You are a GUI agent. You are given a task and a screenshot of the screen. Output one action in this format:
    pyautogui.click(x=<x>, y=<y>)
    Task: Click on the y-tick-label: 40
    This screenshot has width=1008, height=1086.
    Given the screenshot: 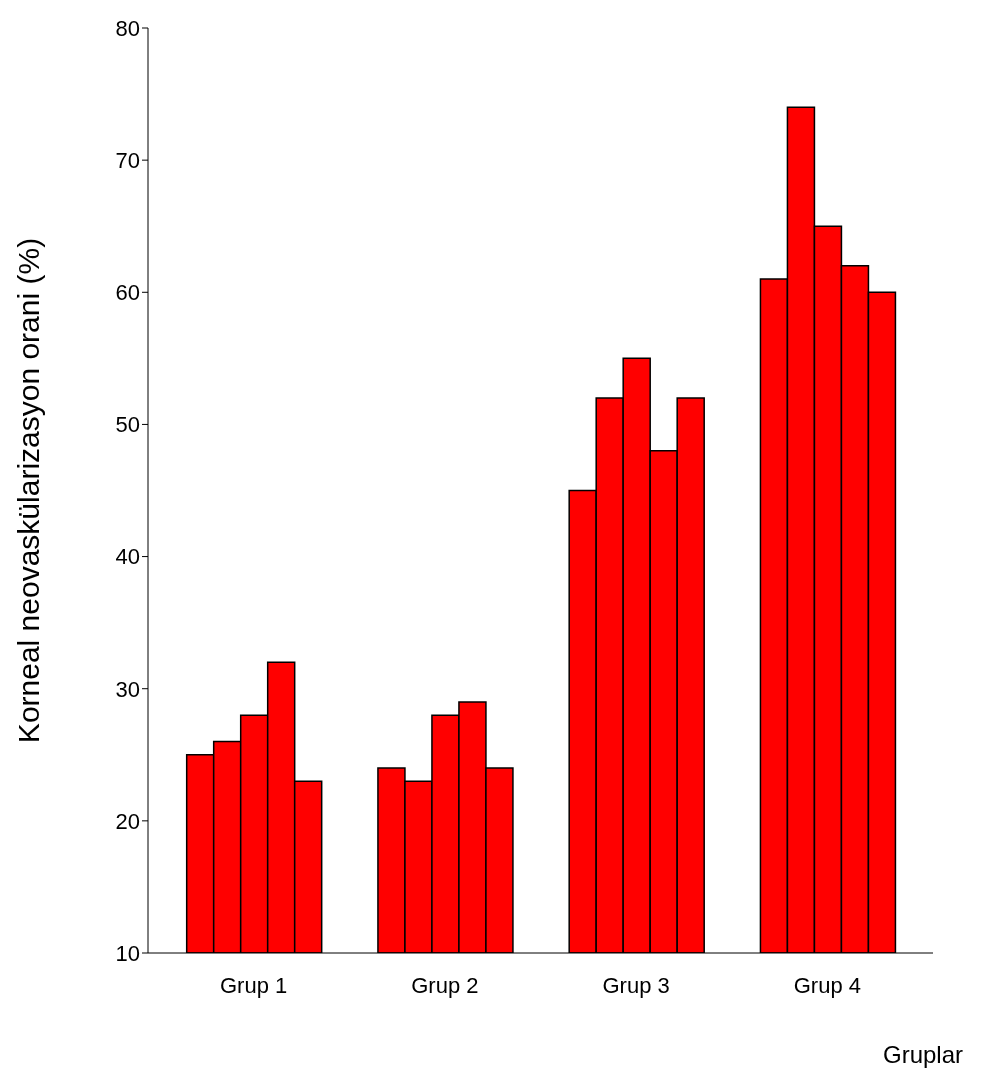 What is the action you would take?
    pyautogui.click(x=127, y=557)
    